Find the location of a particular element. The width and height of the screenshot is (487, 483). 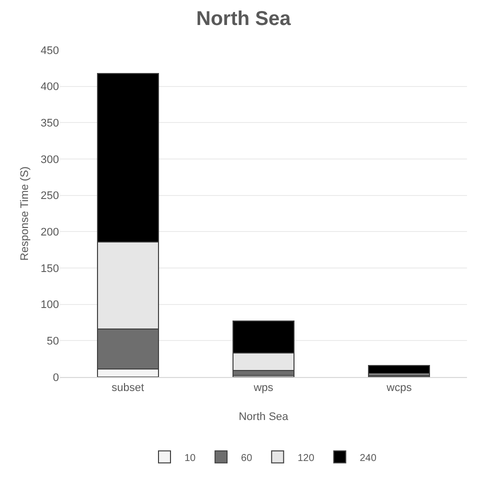

y-axis-title: Response Time (S) is located at coordinates (25, 213).